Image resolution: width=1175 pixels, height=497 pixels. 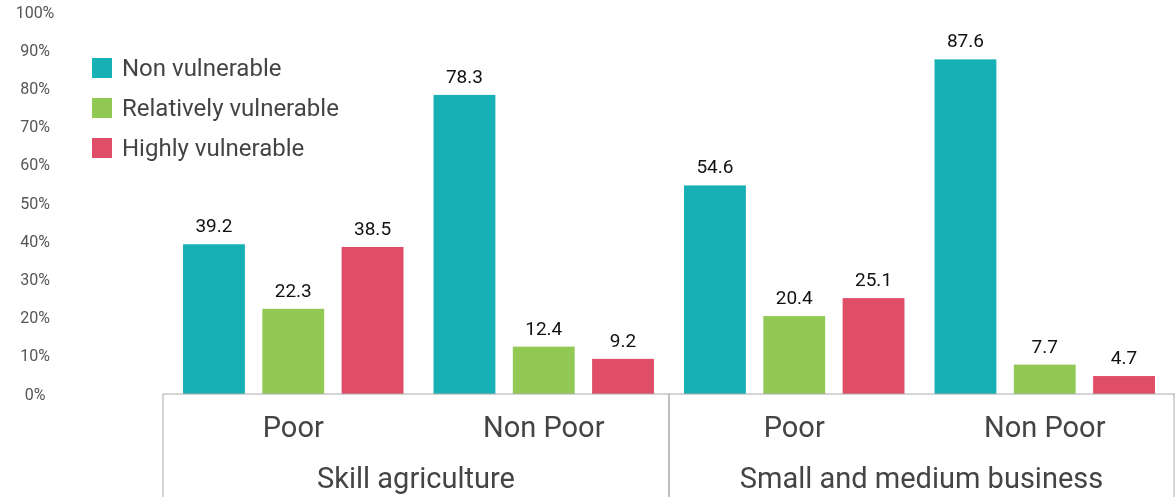 I want to click on data-label: 38.5, so click(x=373, y=228).